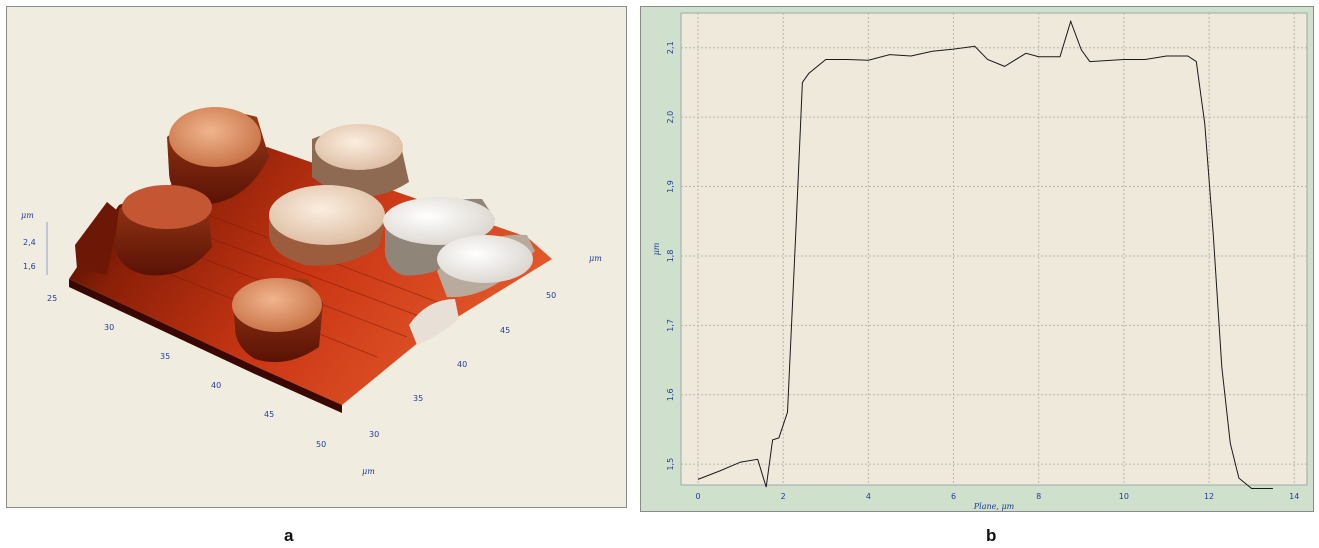 The width and height of the screenshot is (1319, 548). I want to click on y-axis-label: μm, so click(656, 248).